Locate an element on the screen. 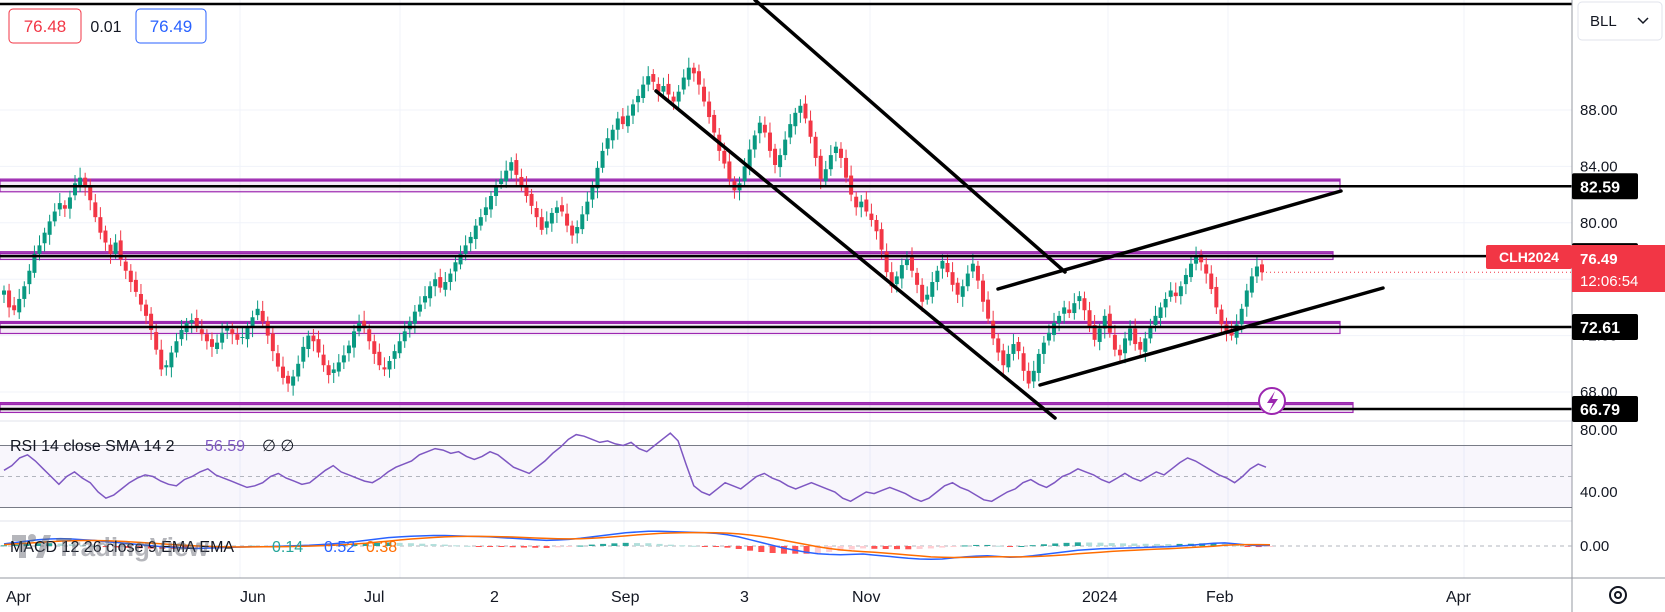 The width and height of the screenshot is (1665, 612). gear-icon is located at coordinates (1618, 595).